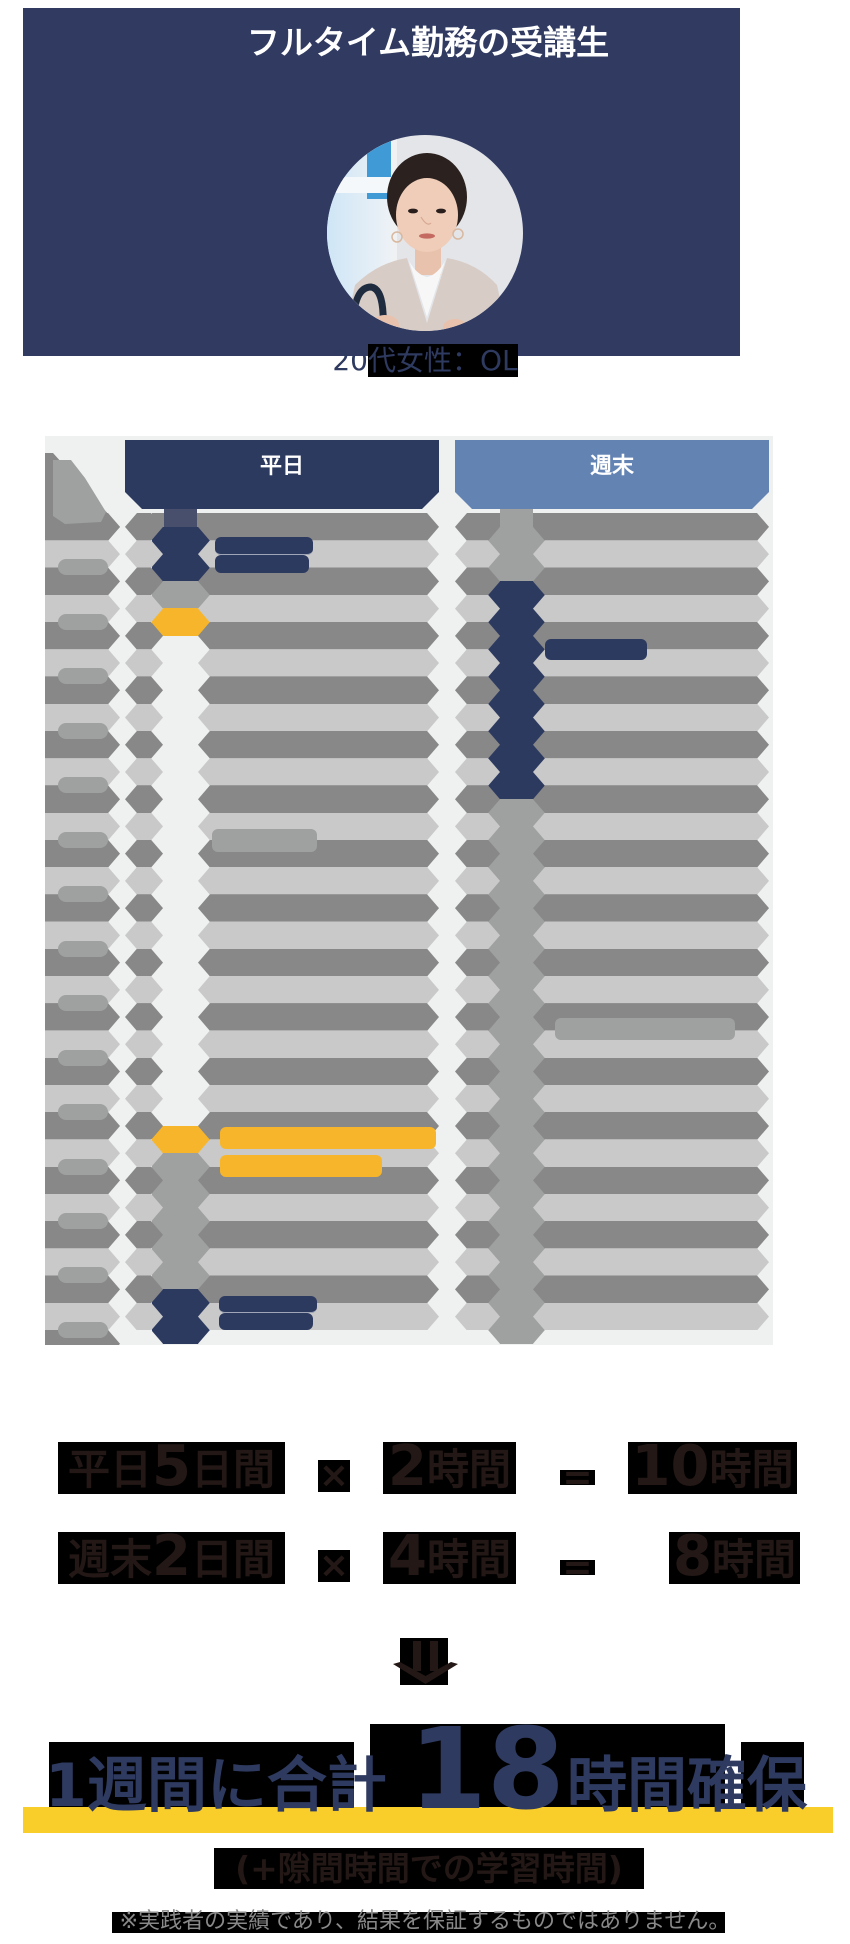 The image size is (850, 1944). What do you see at coordinates (232, 1559) in the screenshot?
I see `days-unit: 日間` at bounding box center [232, 1559].